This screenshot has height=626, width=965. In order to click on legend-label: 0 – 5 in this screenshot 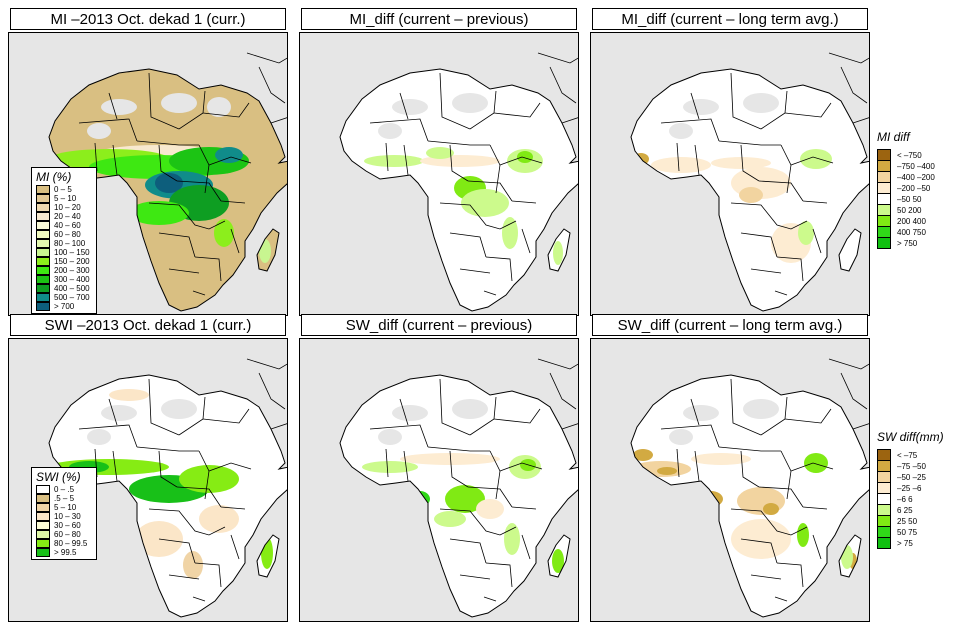, I will do `click(63, 189)`.